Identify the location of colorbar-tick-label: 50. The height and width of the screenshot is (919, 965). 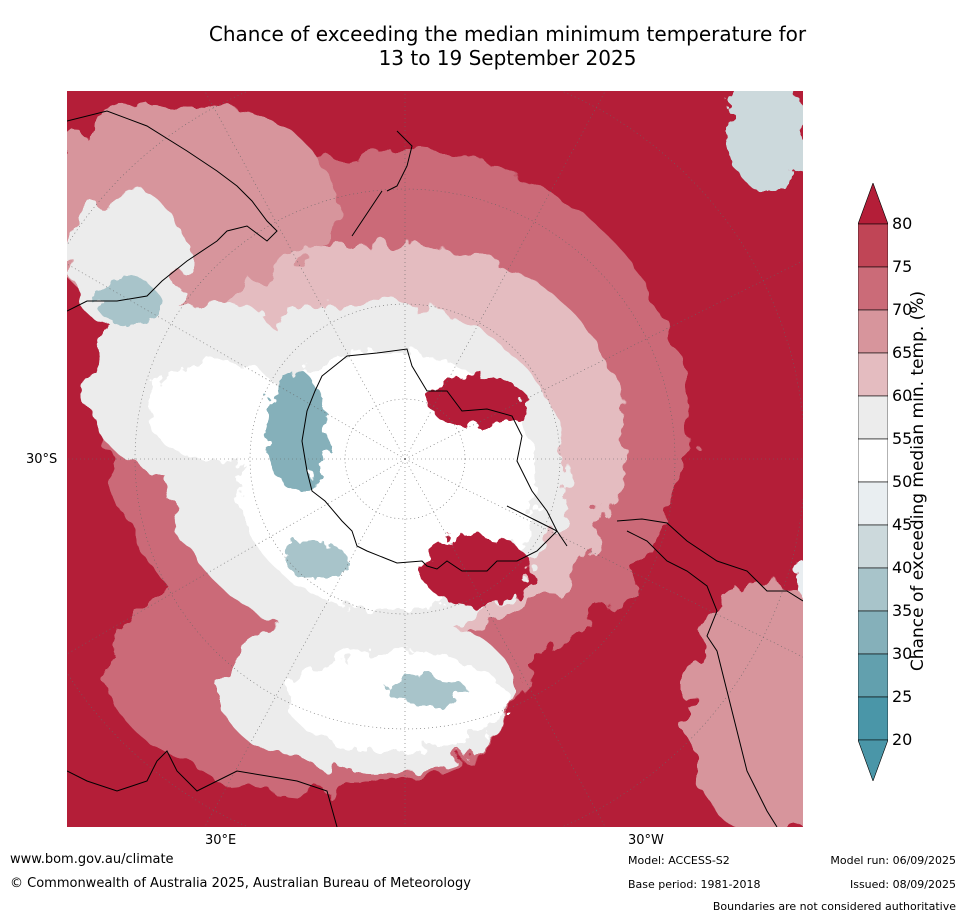
(902, 481).